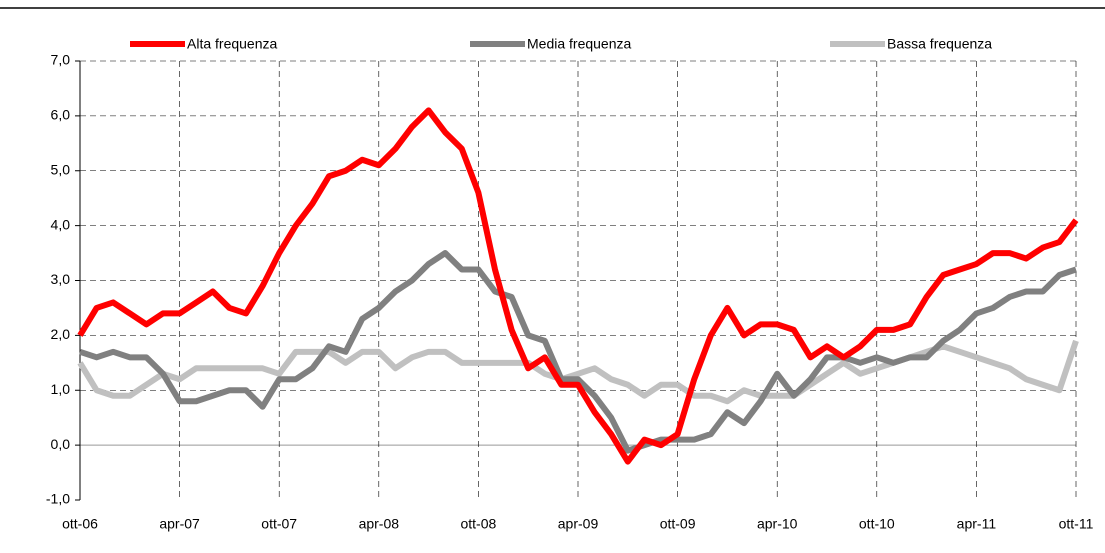  I want to click on y-tick-label: 0,0, so click(61, 444).